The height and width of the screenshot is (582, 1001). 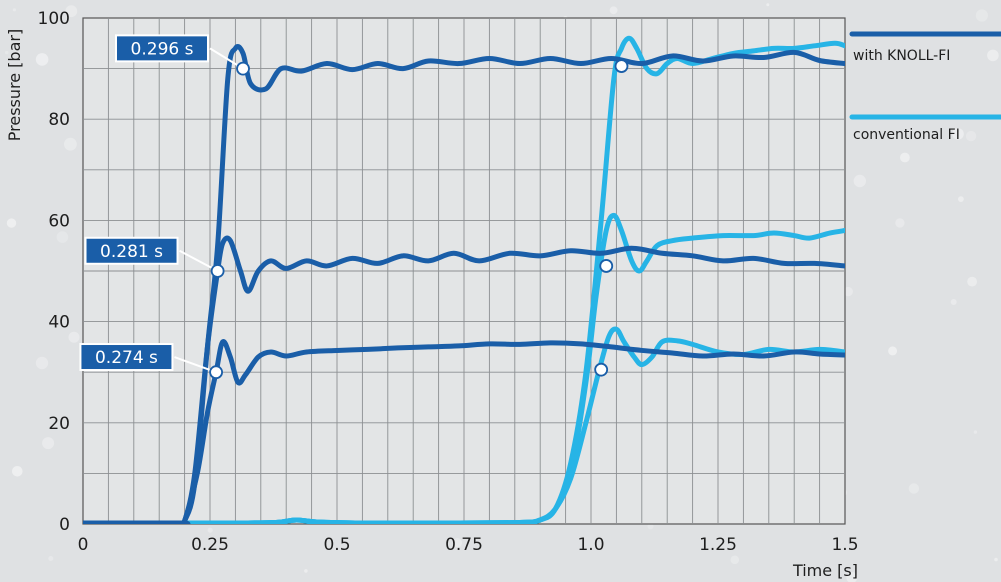 I want to click on y-tick-label: 60, so click(x=59, y=221).